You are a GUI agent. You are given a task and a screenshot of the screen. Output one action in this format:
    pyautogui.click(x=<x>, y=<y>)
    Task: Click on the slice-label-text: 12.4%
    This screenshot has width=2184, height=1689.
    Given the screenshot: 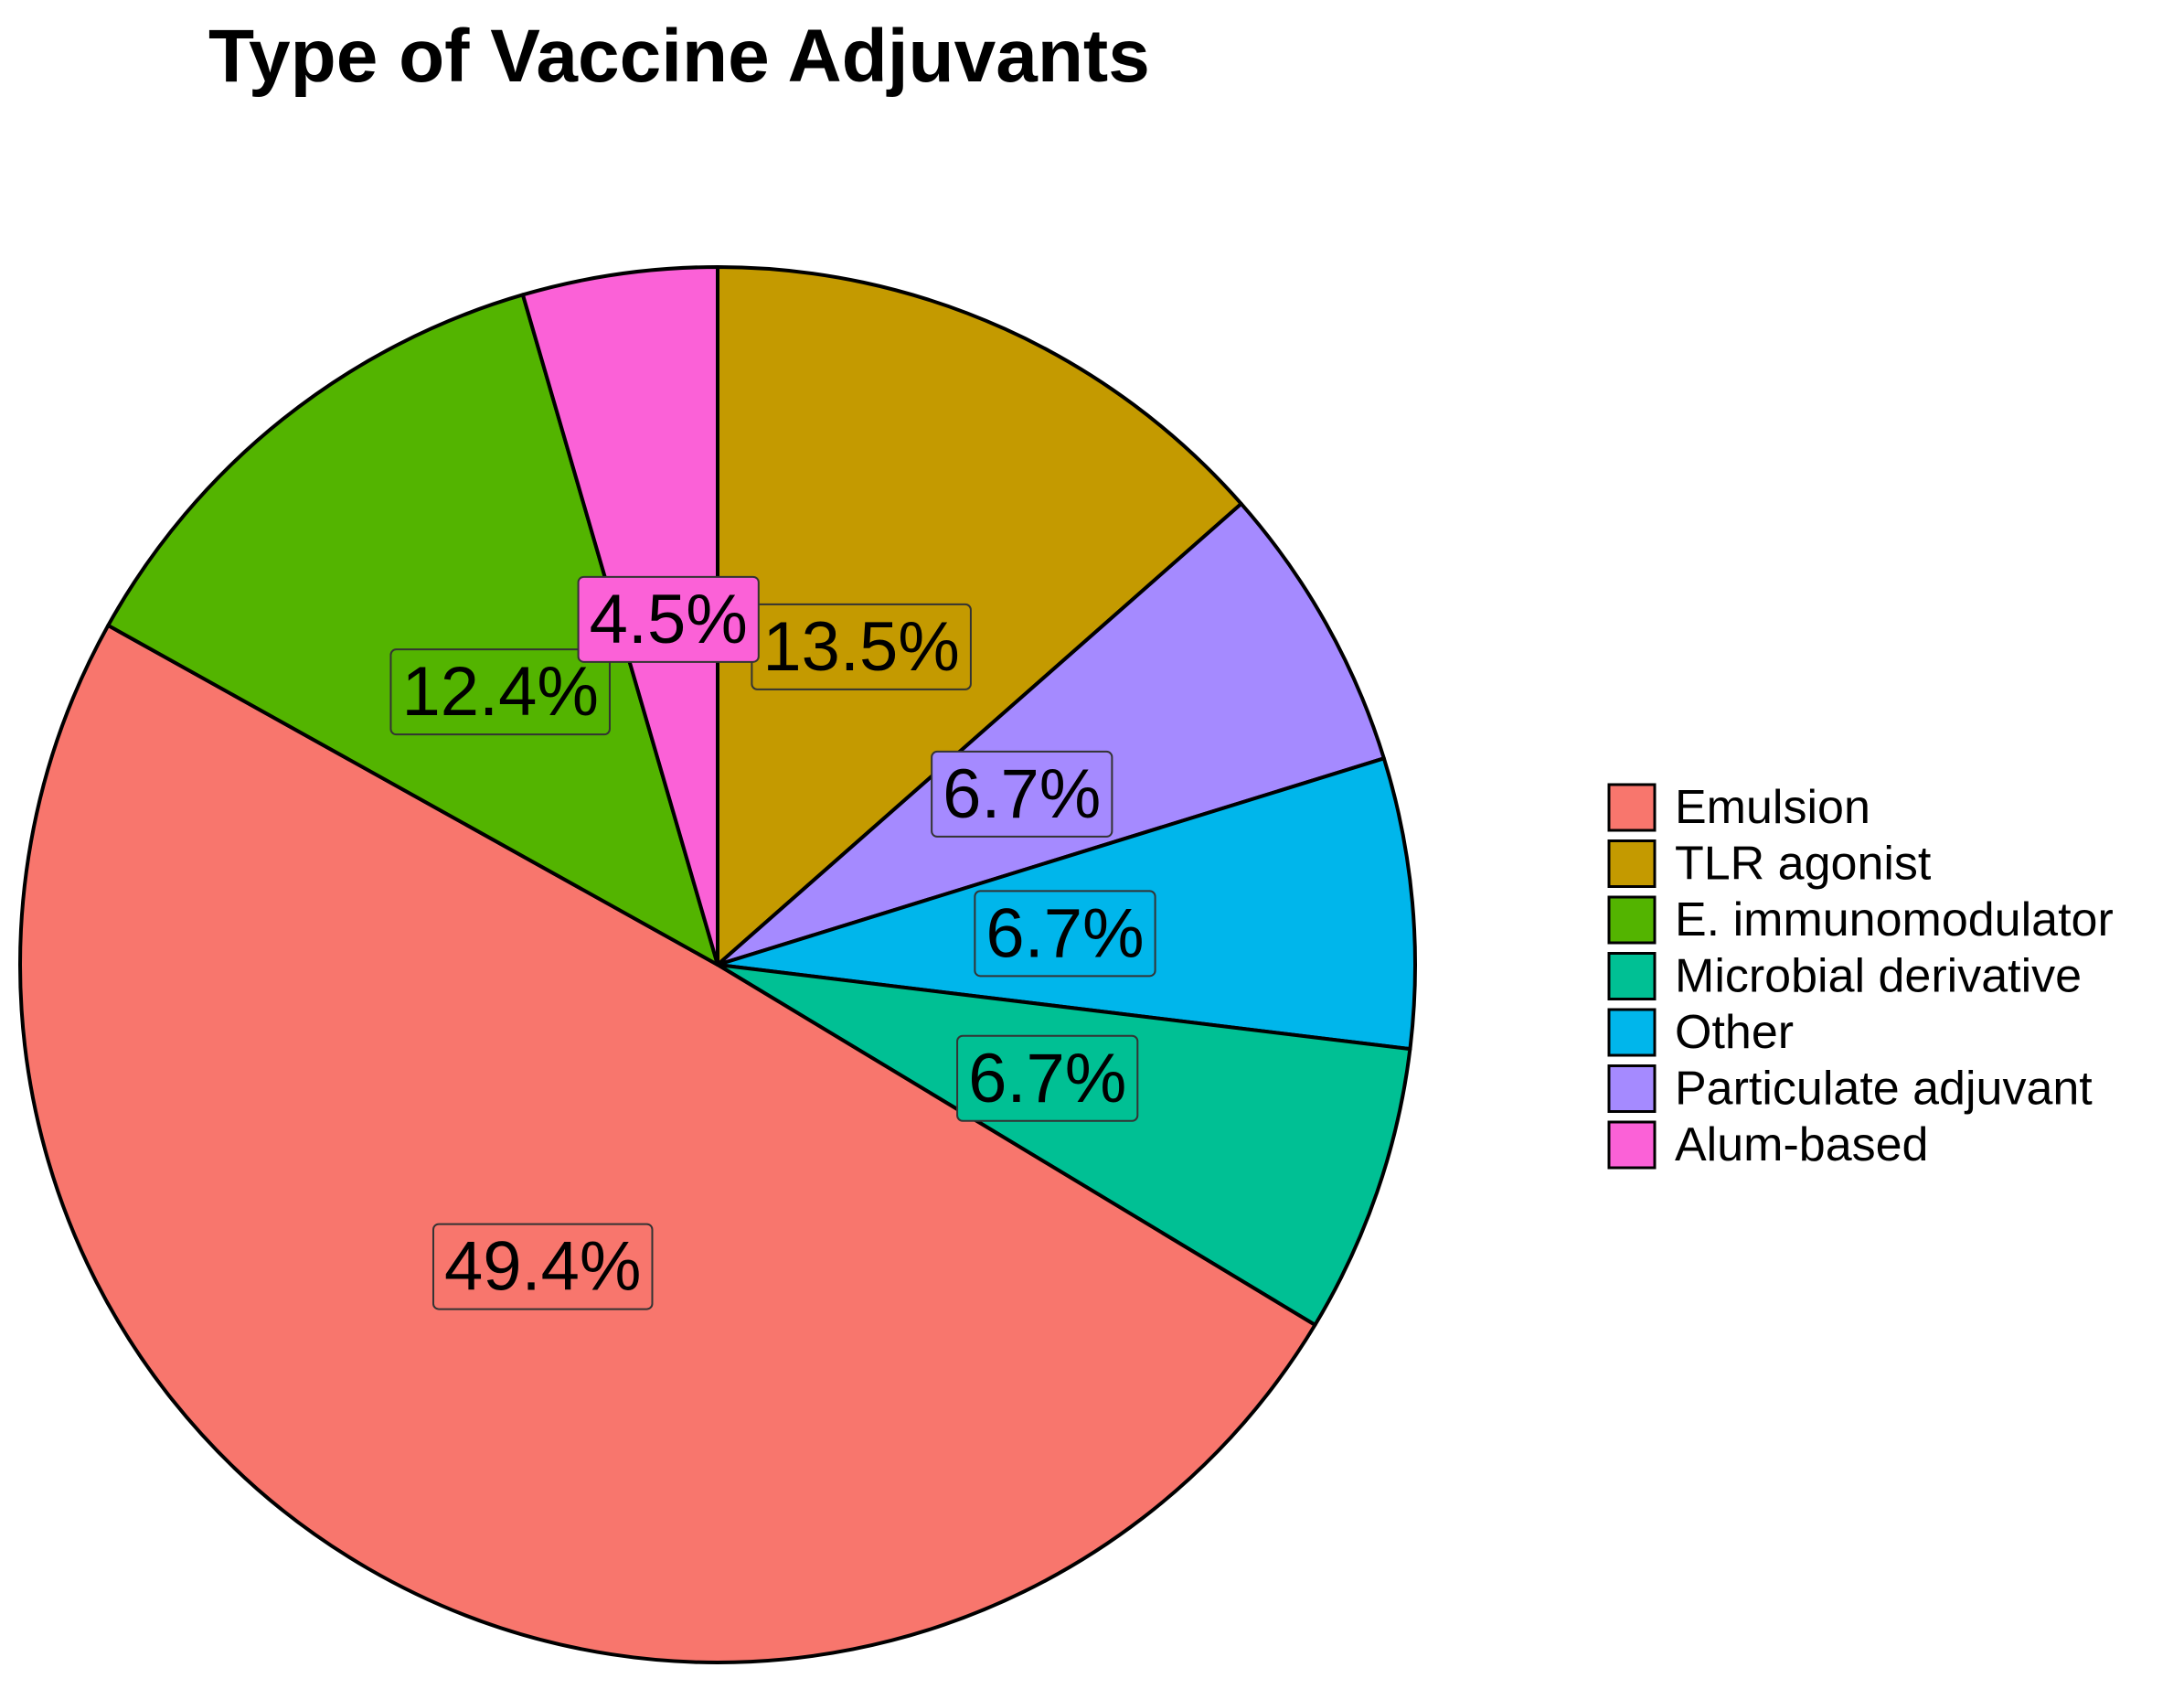 What is the action you would take?
    pyautogui.click(x=500, y=692)
    